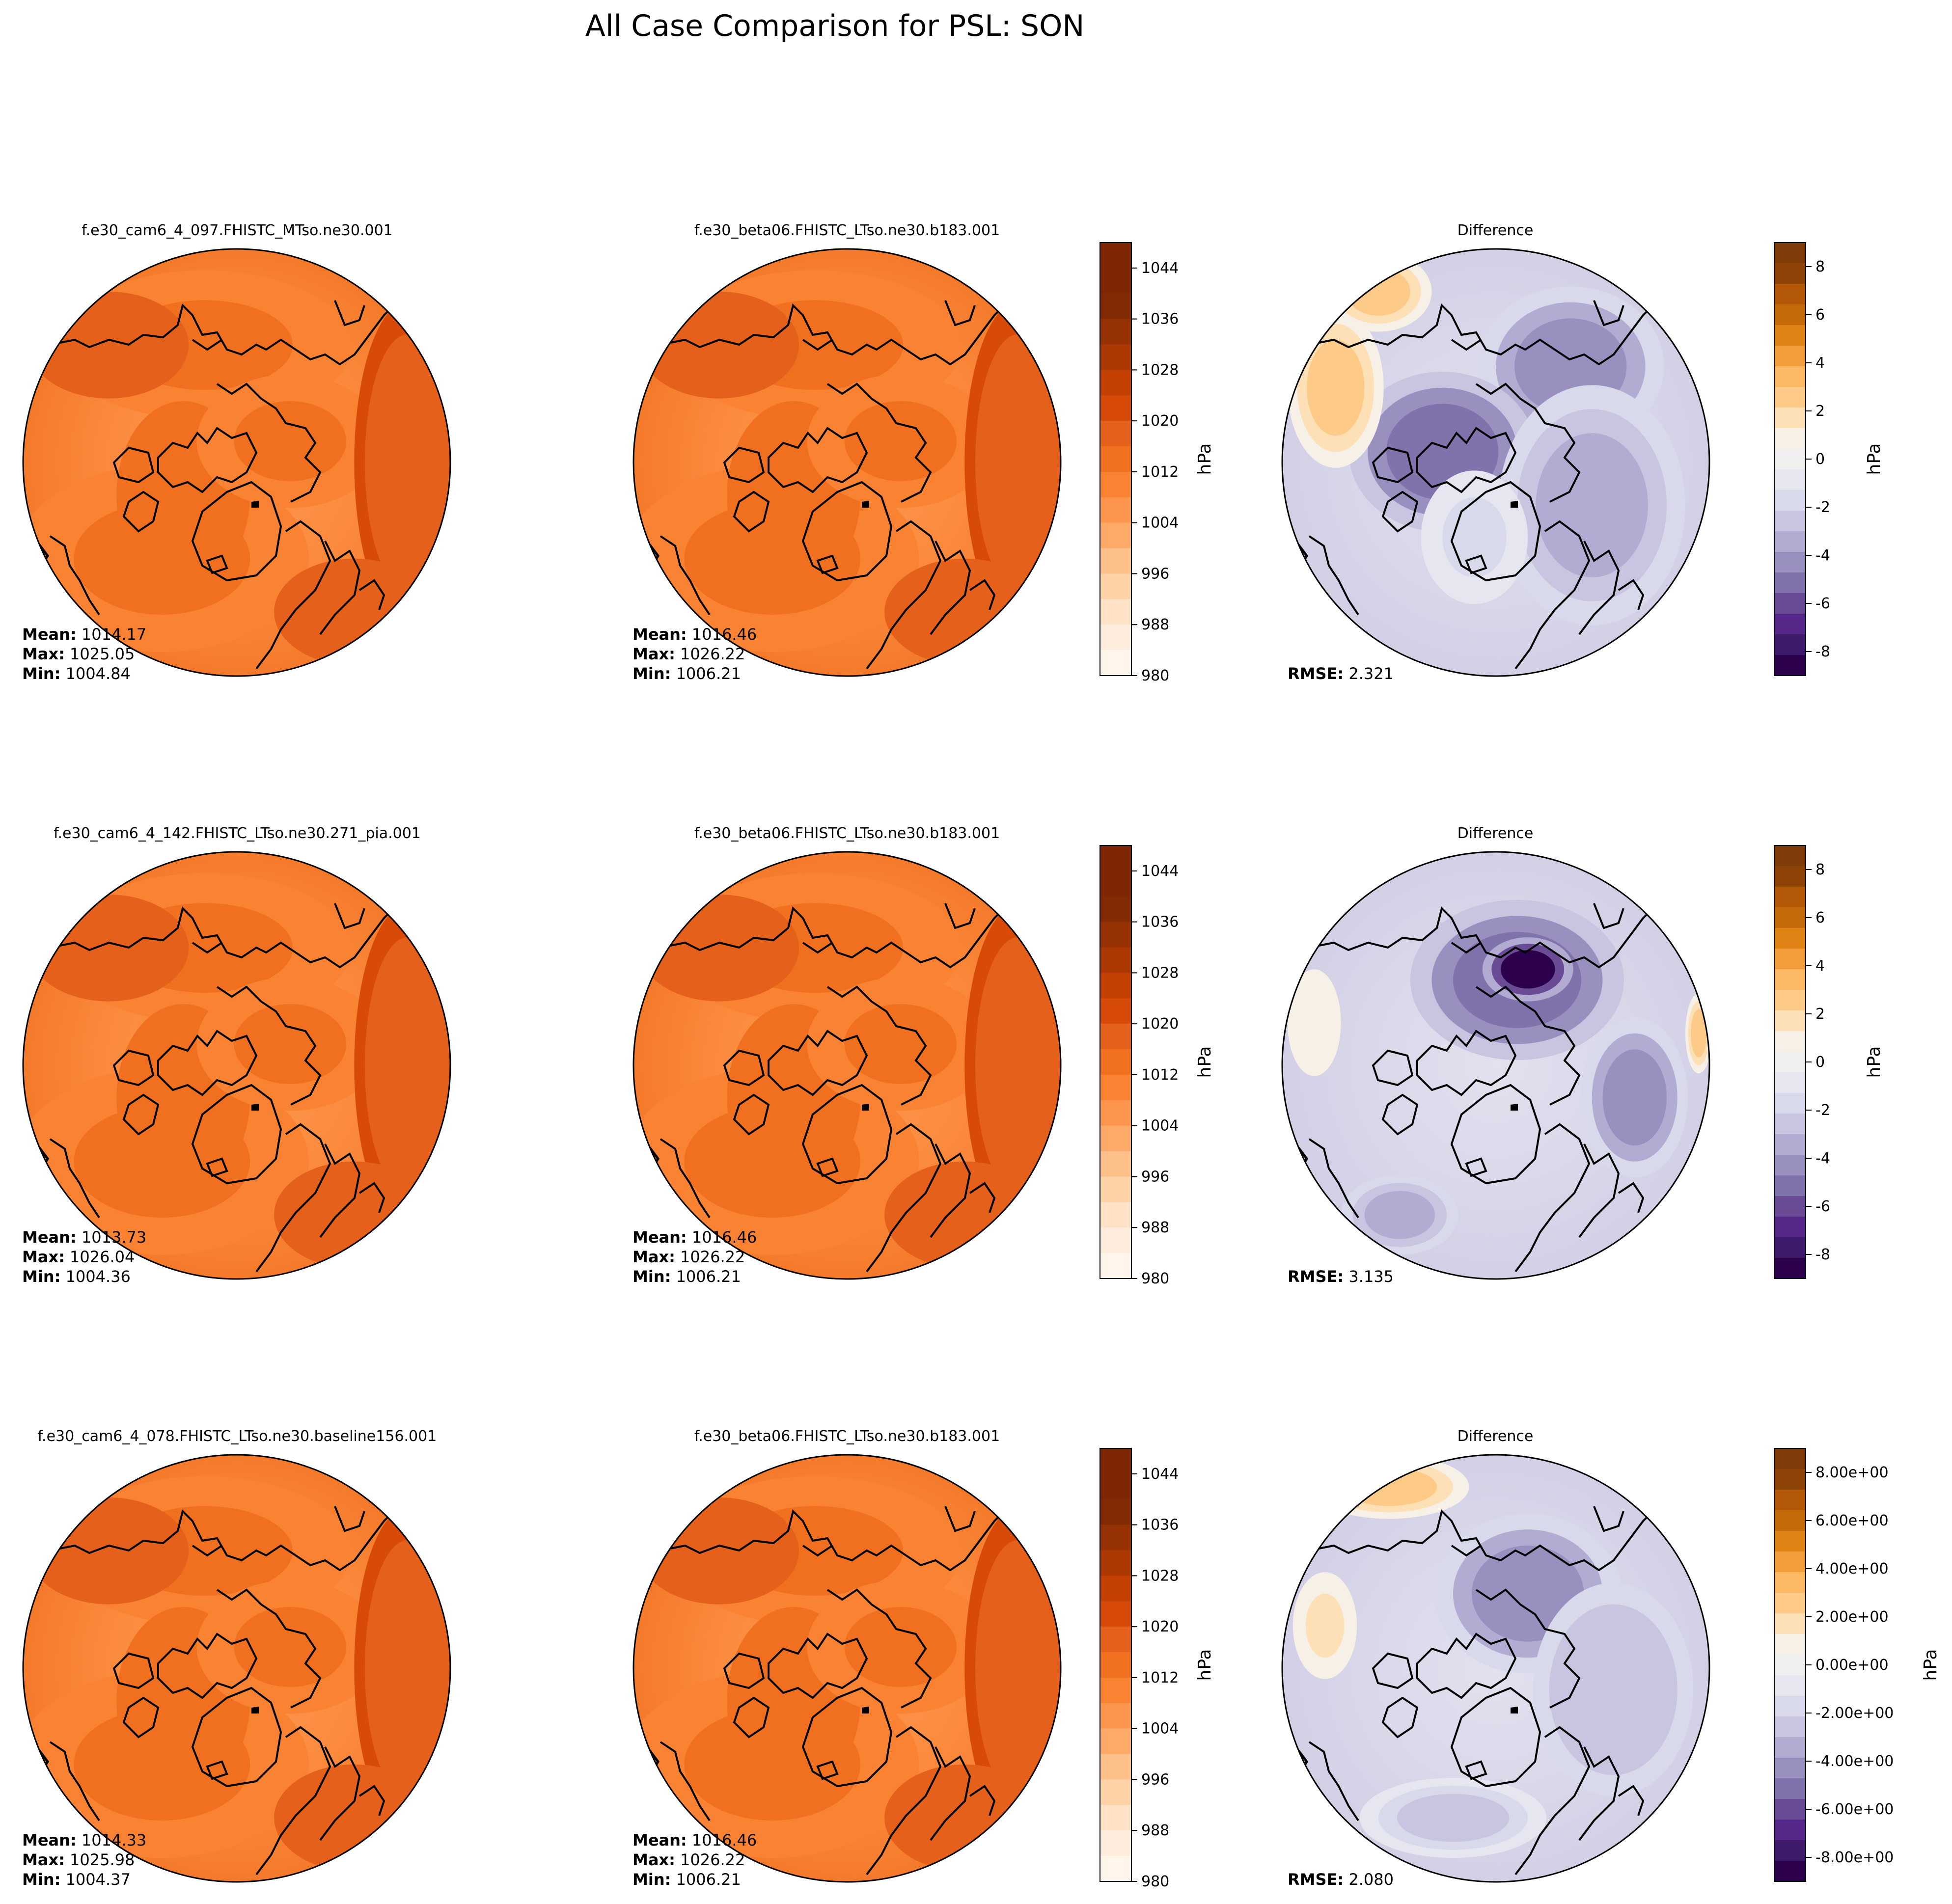 The height and width of the screenshot is (1904, 1952). Describe the element at coordinates (708, 1276) in the screenshot. I see `min-value: 1006.21` at that location.